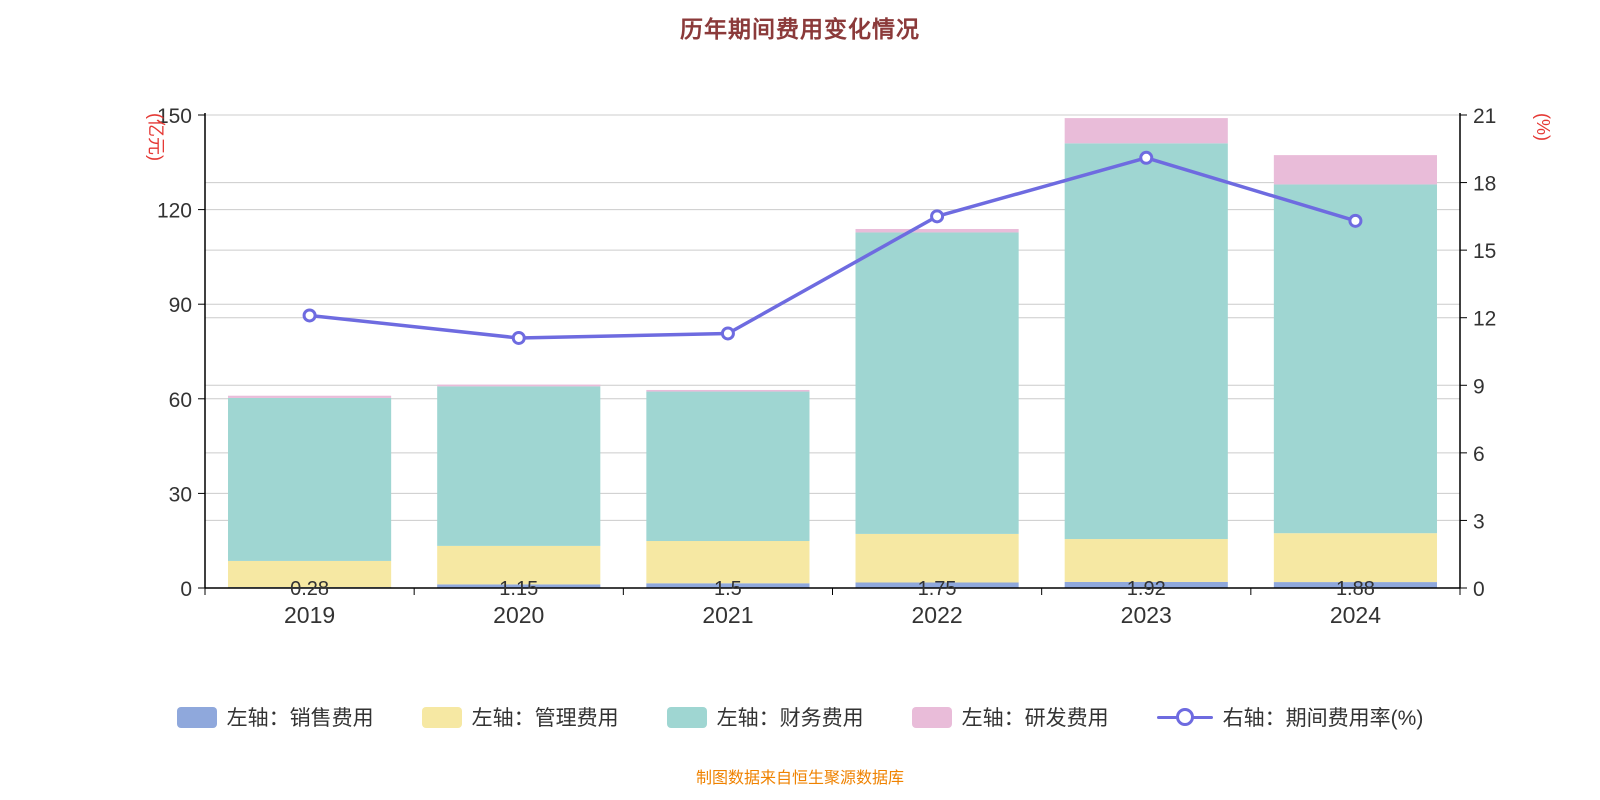  What do you see at coordinates (1355, 615) in the screenshot?
I see `x-category-label: 2024` at bounding box center [1355, 615].